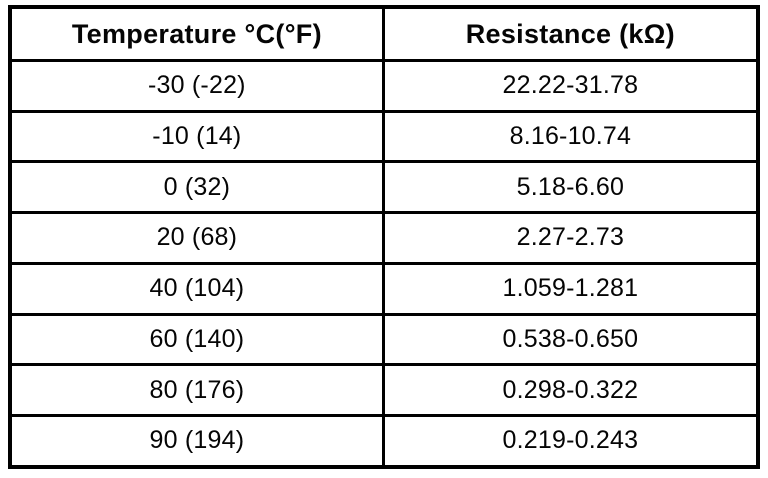 Image resolution: width=768 pixels, height=478 pixels. I want to click on table-row: 80 (176) 0.298-0.322, so click(384, 390).